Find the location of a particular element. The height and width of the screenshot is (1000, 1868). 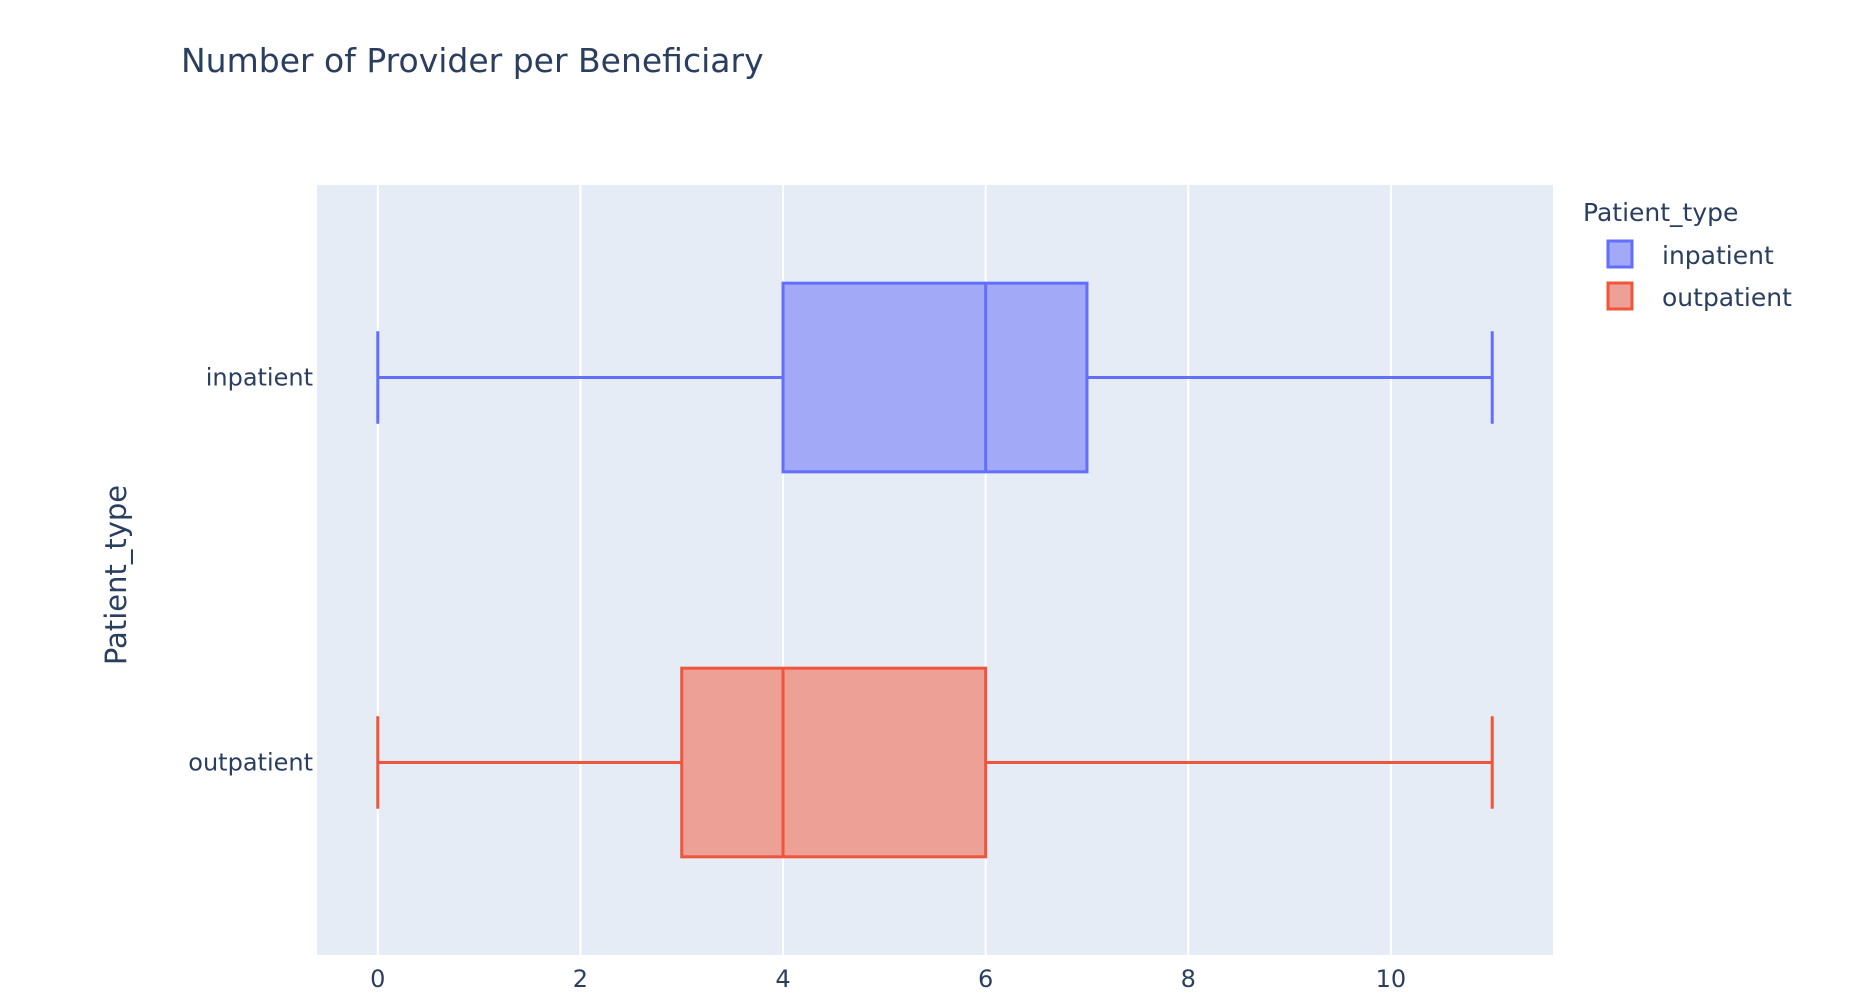

y-axis-ticks: inpatient outpatient is located at coordinates (250, 570).